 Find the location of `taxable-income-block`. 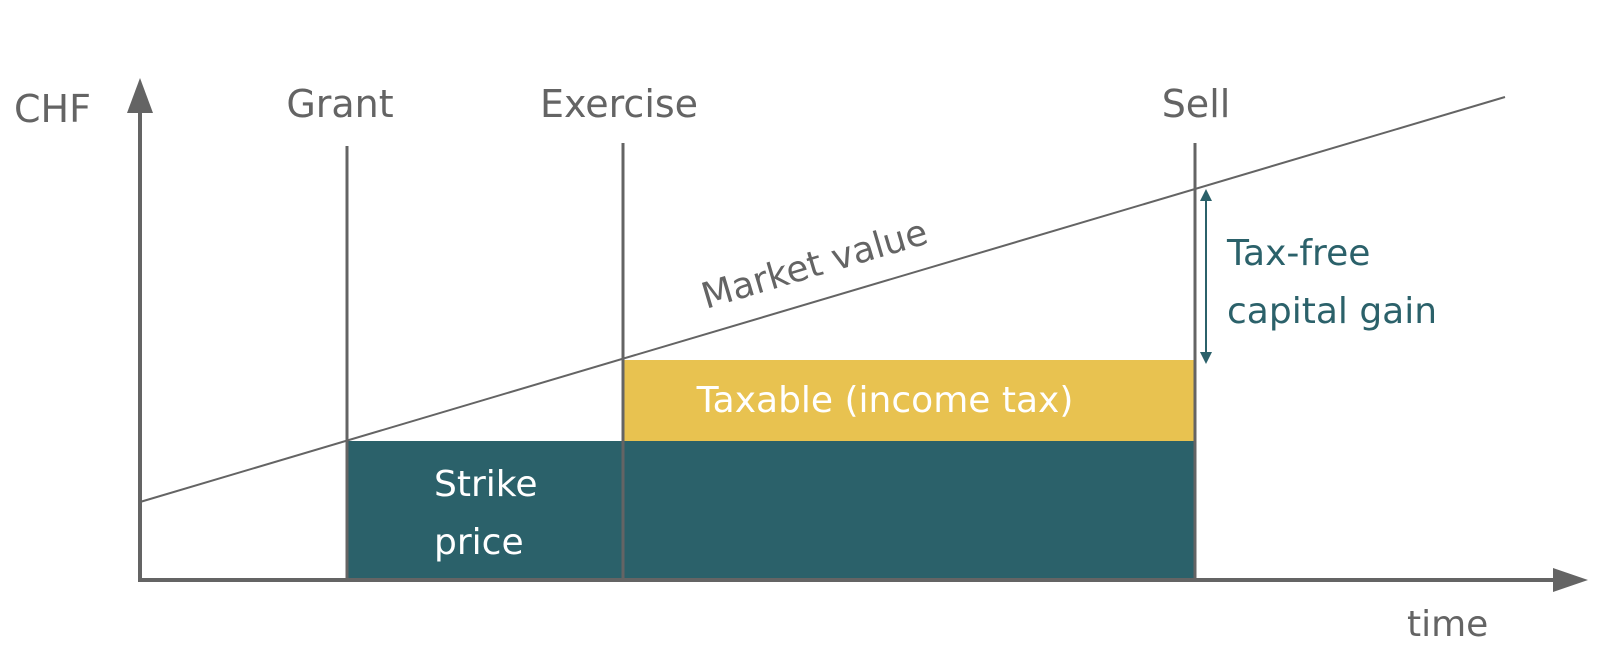

taxable-income-block is located at coordinates (909, 400).